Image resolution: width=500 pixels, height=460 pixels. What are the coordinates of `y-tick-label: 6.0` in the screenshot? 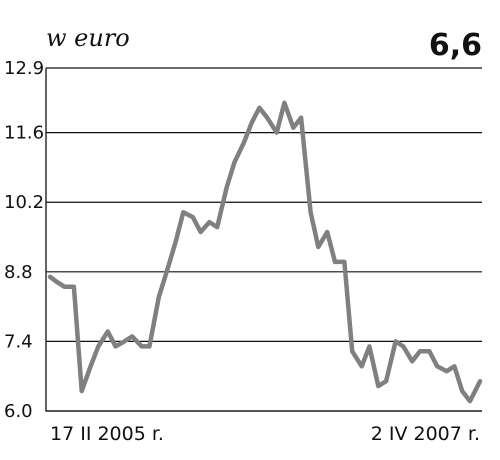 It's located at (18, 411).